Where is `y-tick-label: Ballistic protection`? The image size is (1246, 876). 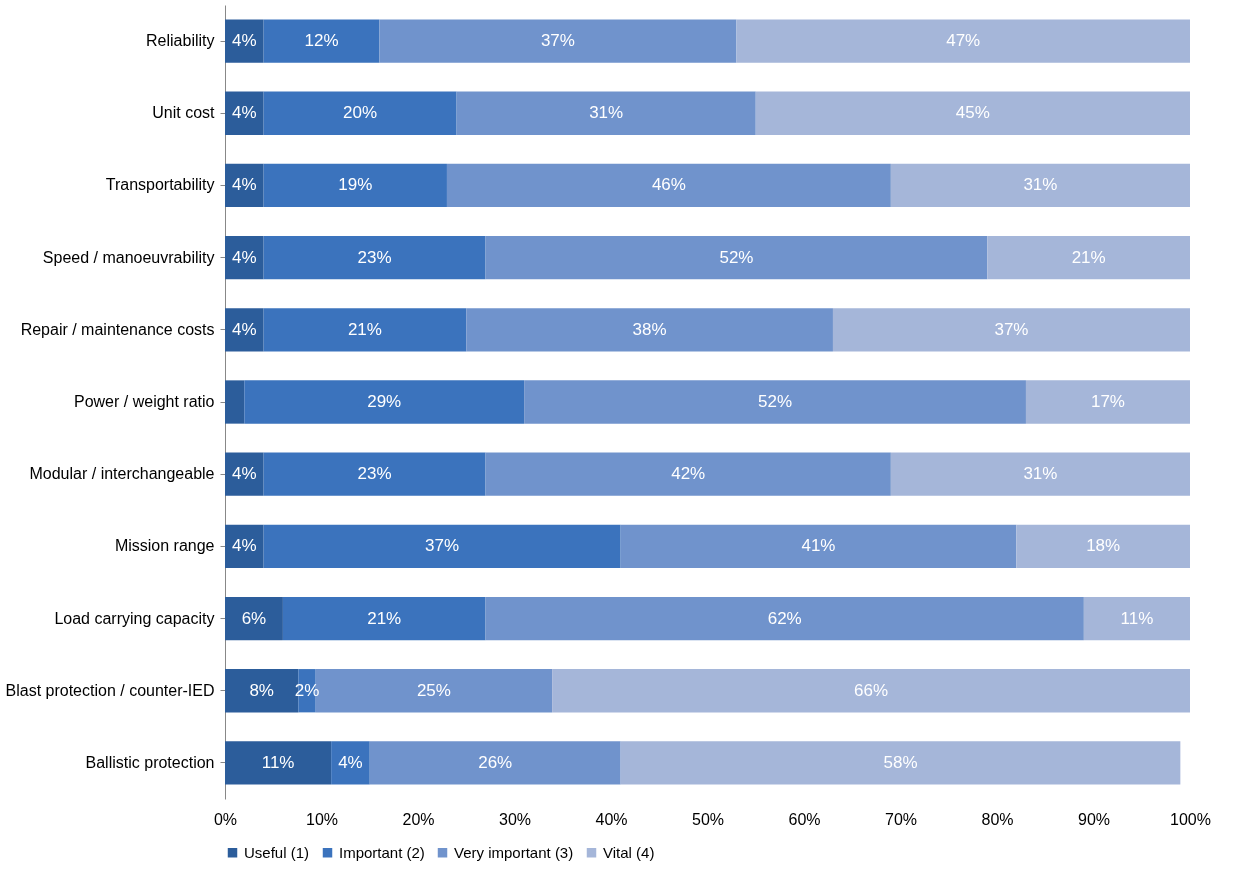
y-tick-label: Ballistic protection is located at coordinates (150, 762).